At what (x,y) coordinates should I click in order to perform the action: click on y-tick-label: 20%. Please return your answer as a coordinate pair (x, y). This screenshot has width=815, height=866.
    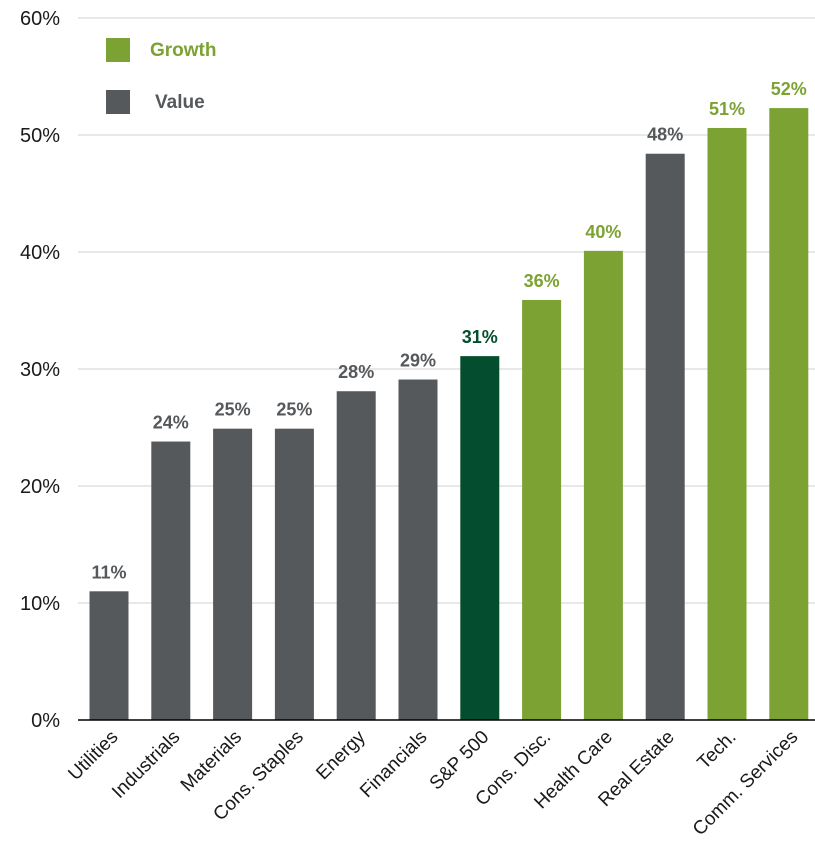
    Looking at the image, I should click on (40, 487).